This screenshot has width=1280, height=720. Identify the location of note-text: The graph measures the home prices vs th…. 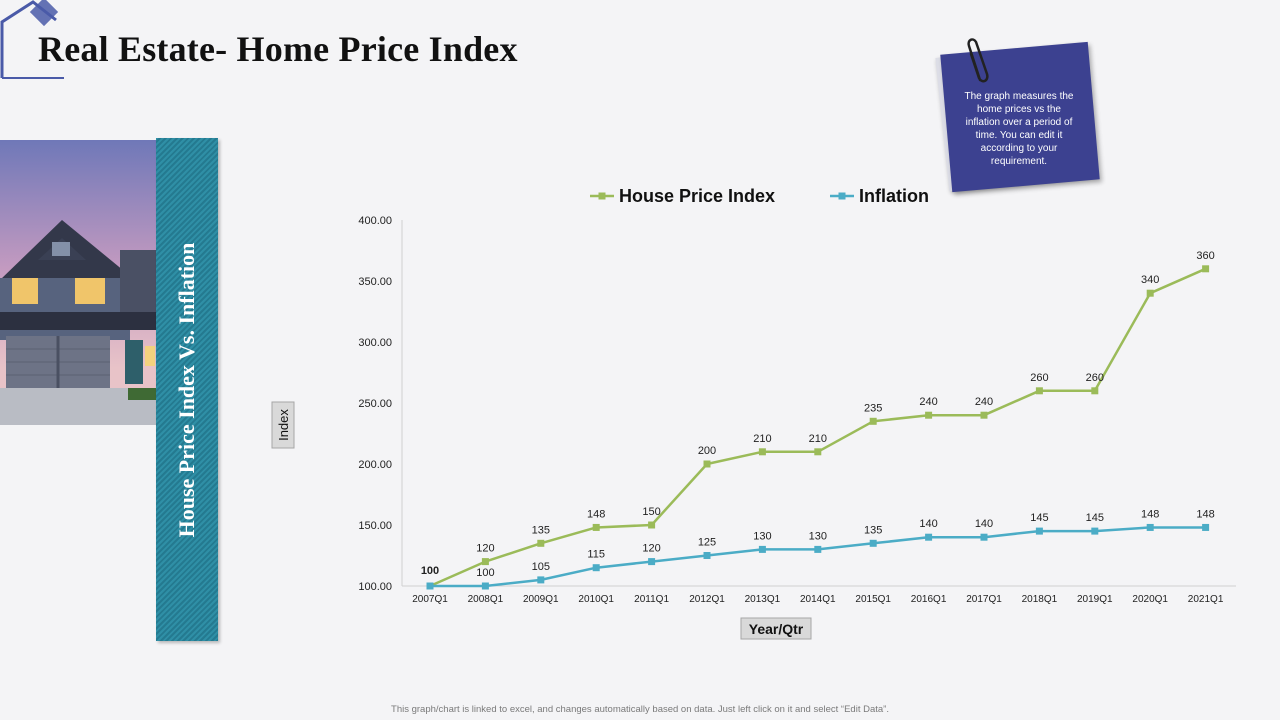
(1019, 129).